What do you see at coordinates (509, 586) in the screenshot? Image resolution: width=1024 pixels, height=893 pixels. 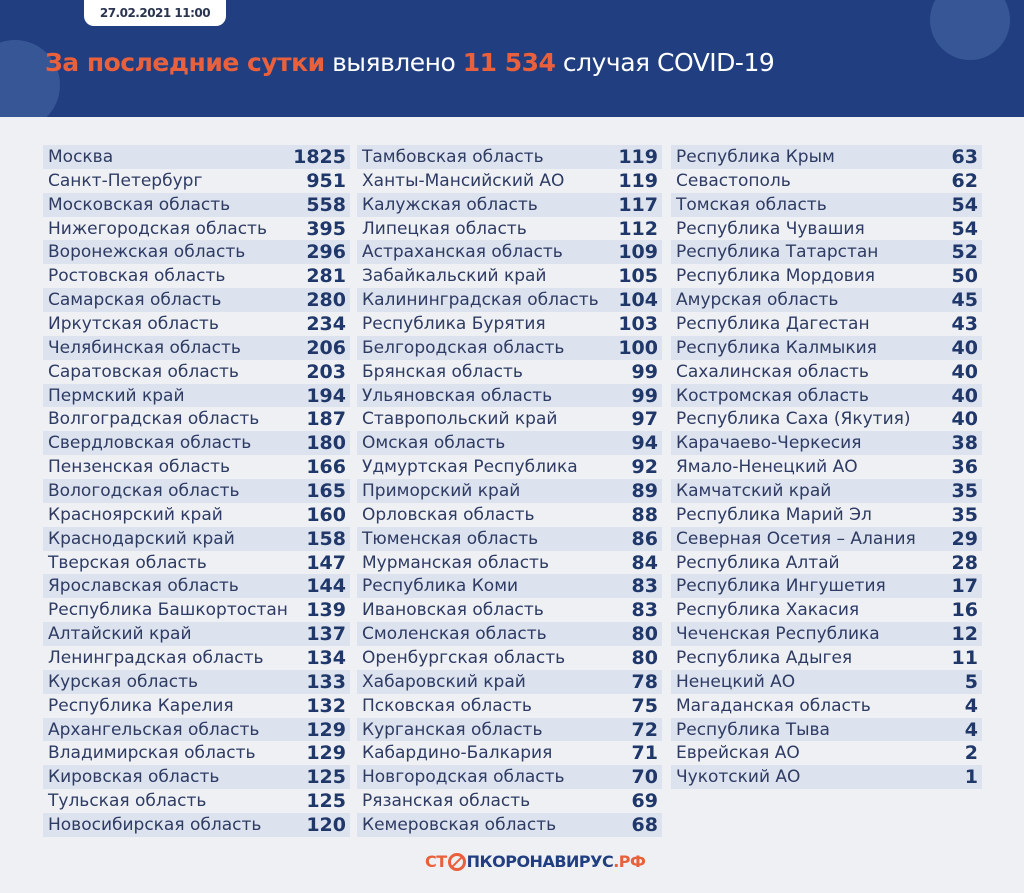 I see `table-row: Республика Коми 83` at bounding box center [509, 586].